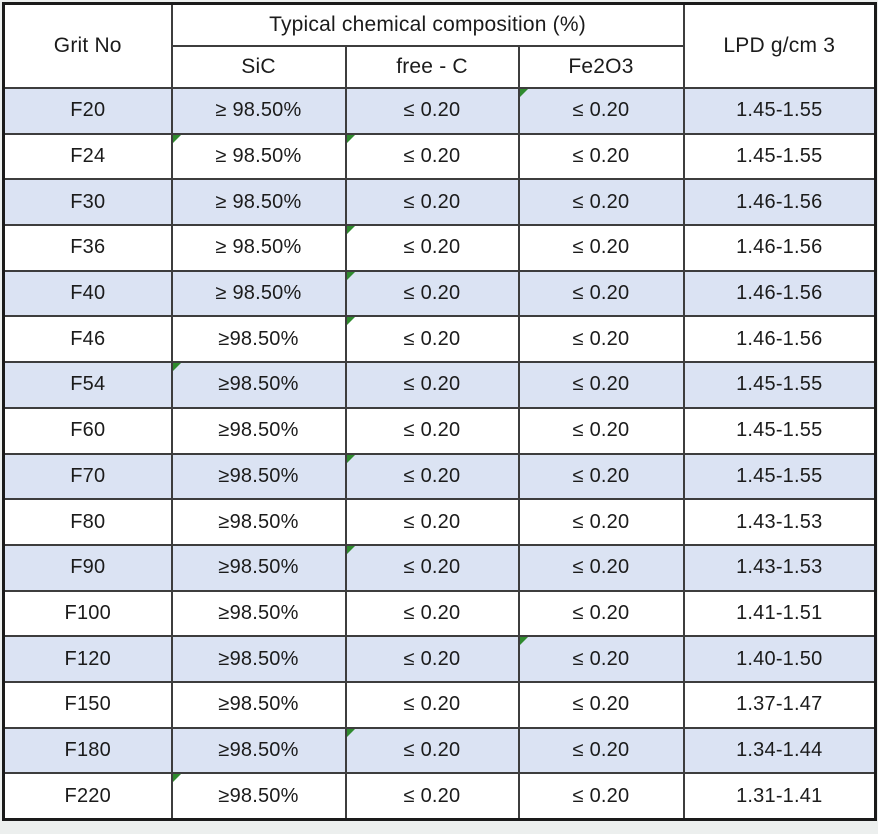  I want to click on grit-cell: F24, so click(87, 156).